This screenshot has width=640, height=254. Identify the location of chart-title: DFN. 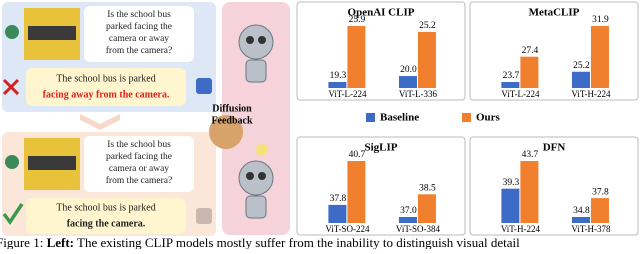
(554, 148).